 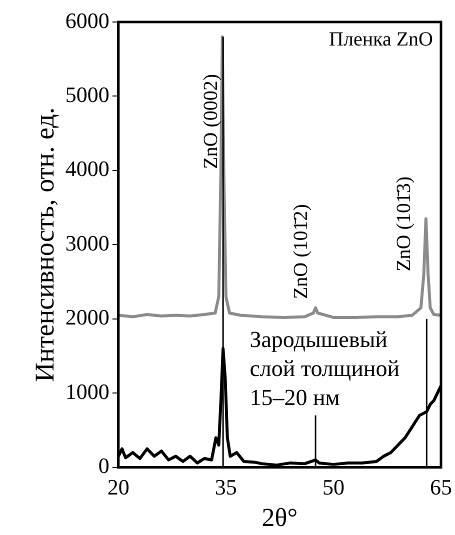 What do you see at coordinates (333, 487) in the screenshot?
I see `x-tick-label: 50` at bounding box center [333, 487].